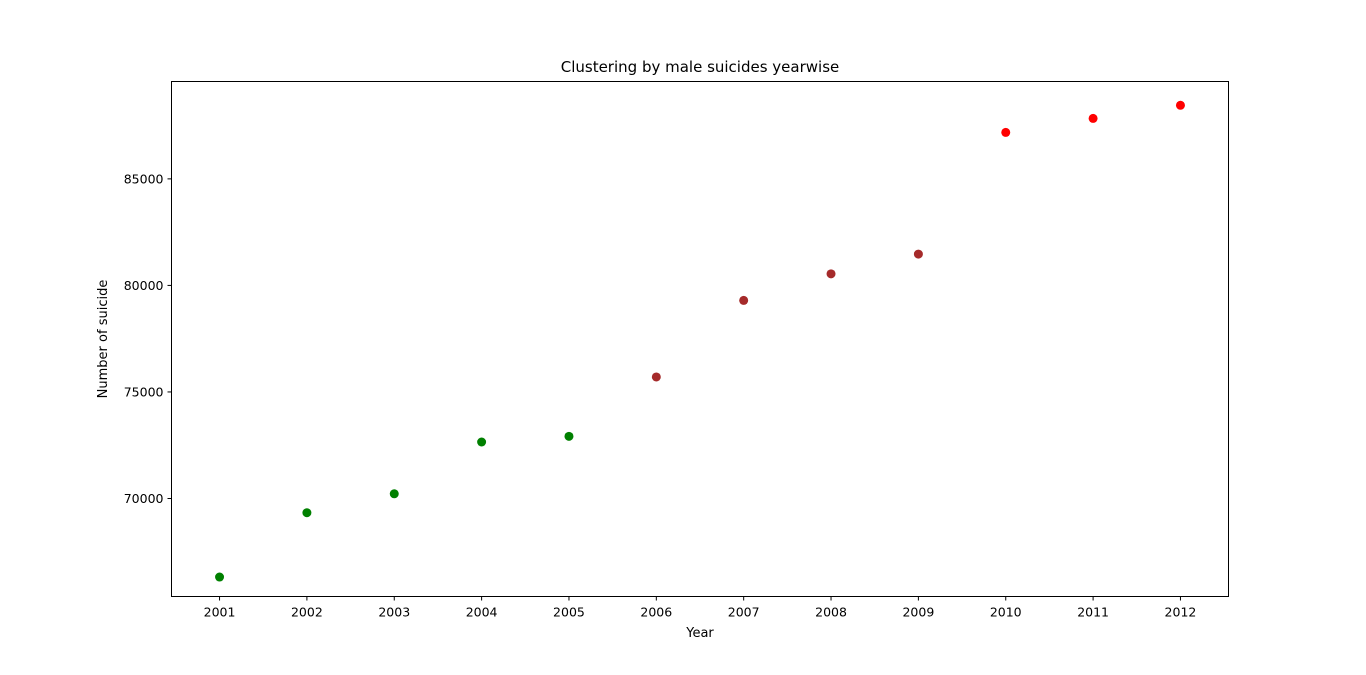 Image resolution: width=1366 pixels, height=675 pixels. I want to click on data-point-2011, so click(1093, 118).